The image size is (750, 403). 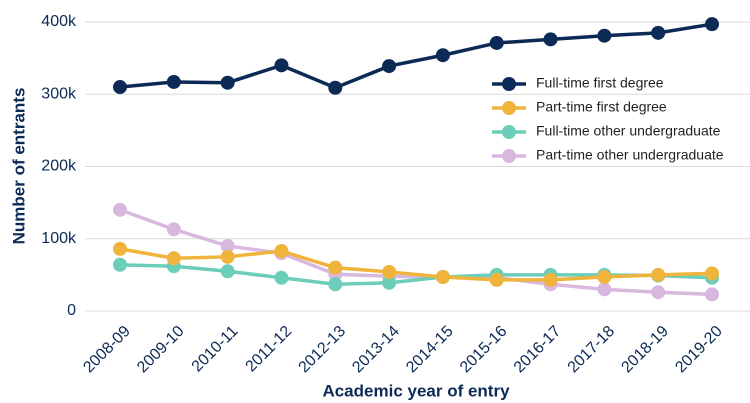 What do you see at coordinates (416, 390) in the screenshot?
I see `x-axis-title: Academic year of entry` at bounding box center [416, 390].